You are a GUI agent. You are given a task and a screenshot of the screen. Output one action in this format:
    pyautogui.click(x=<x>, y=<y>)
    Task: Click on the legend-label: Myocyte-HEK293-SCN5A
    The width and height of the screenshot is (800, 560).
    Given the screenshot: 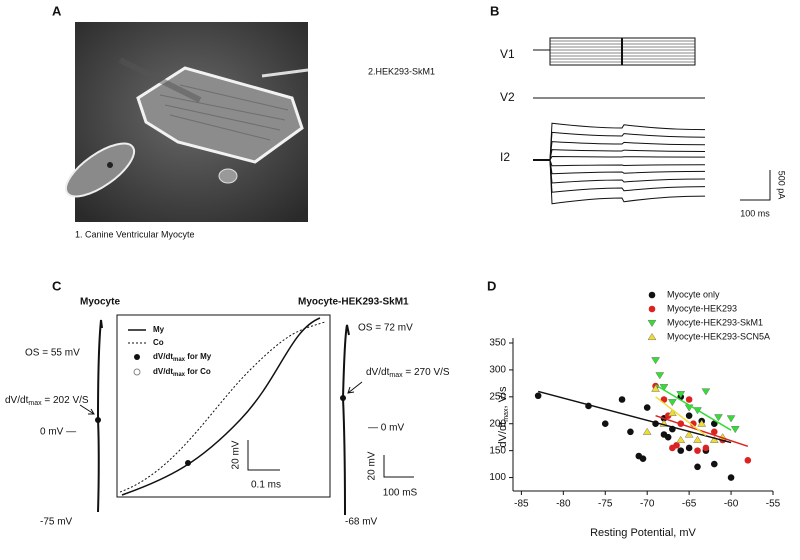 What is the action you would take?
    pyautogui.click(x=718, y=336)
    